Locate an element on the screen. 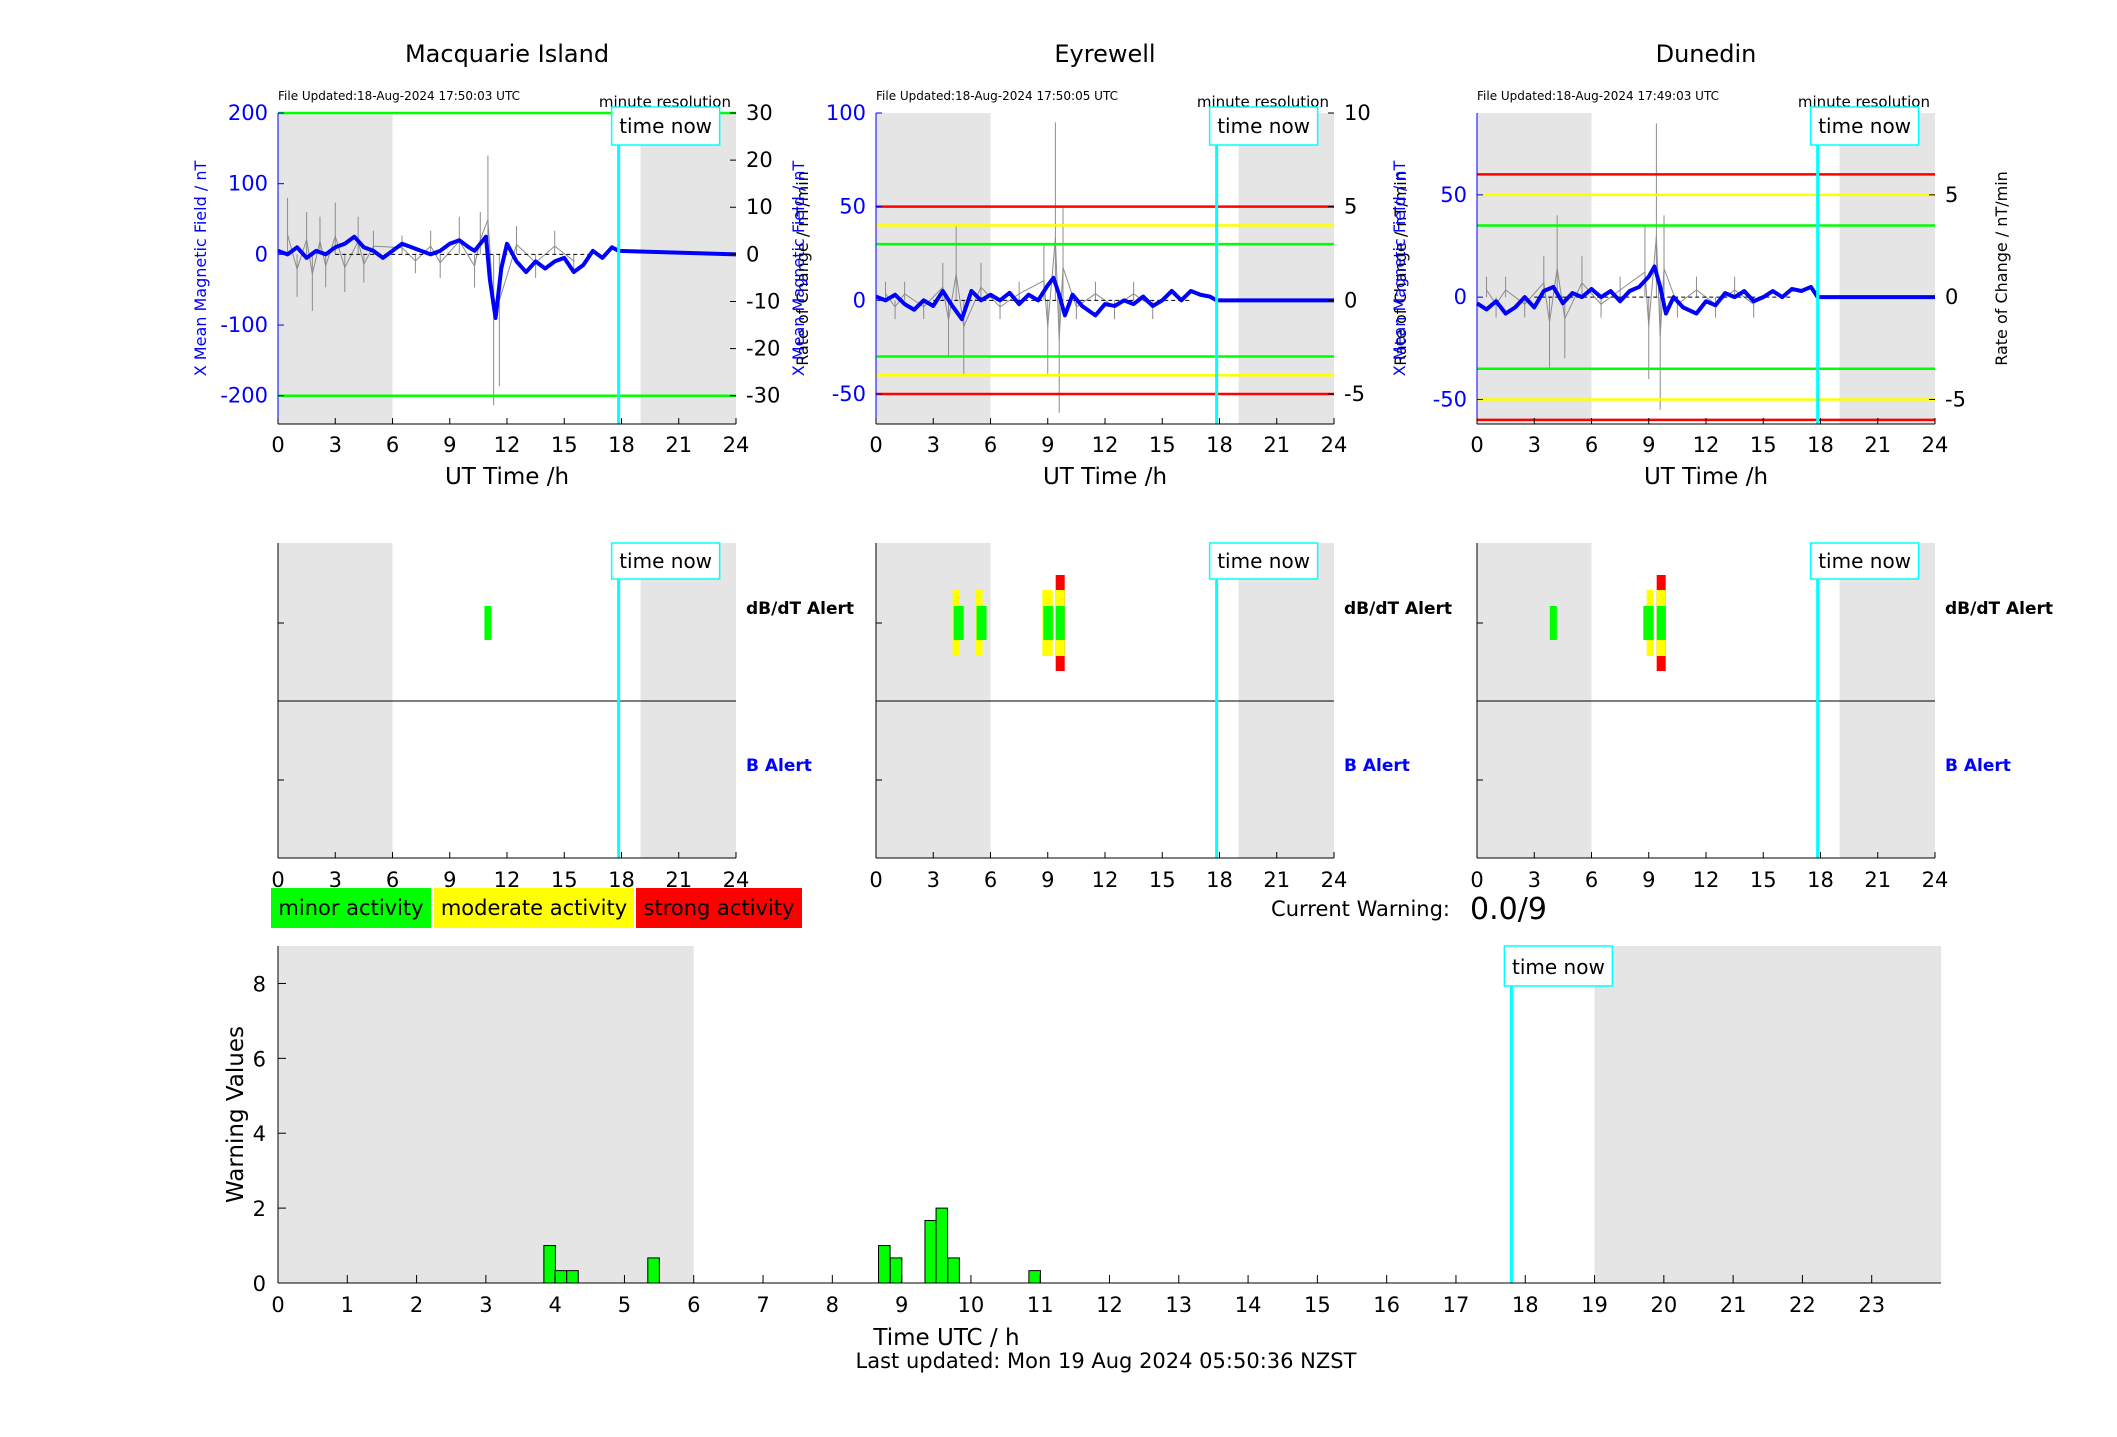 The image size is (2117, 1437). y-tick-label-right: 30 is located at coordinates (759, 113).